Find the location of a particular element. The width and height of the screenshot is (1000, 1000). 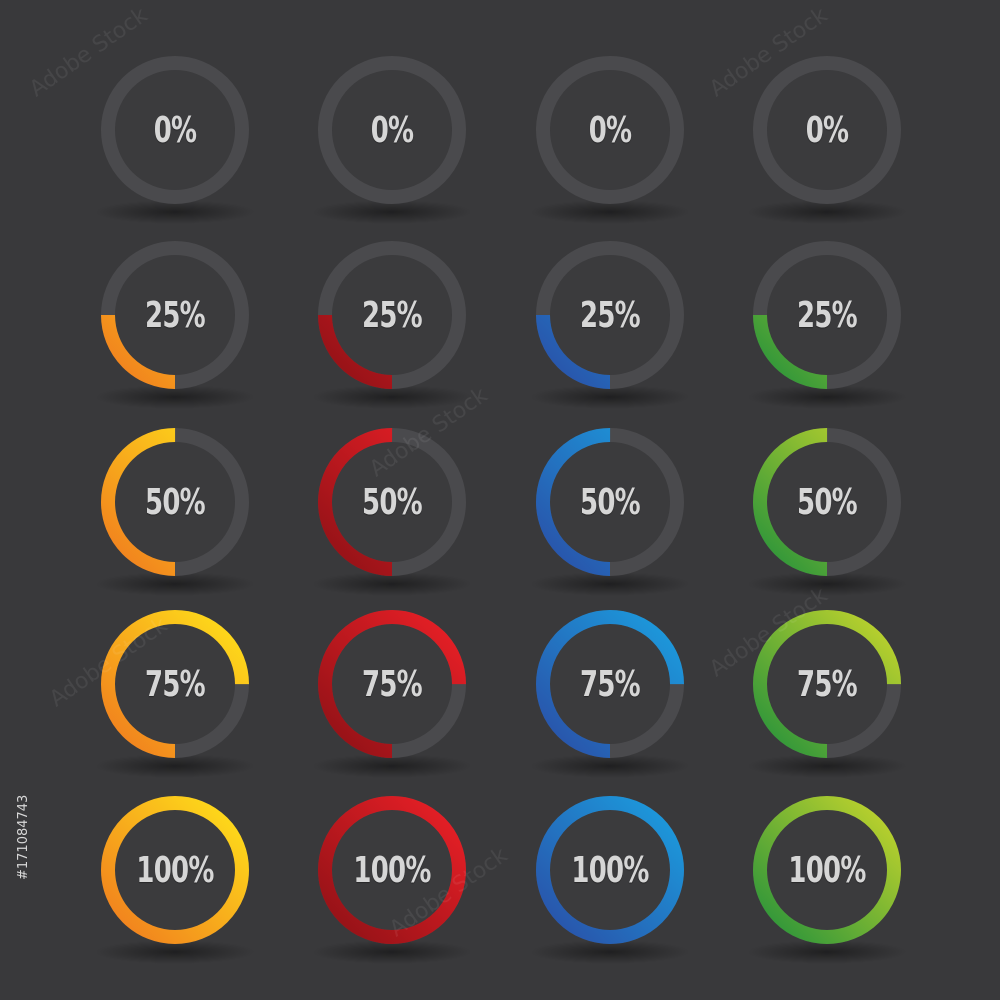

progress-ring-blue-0pct: 0% is located at coordinates (610, 130).